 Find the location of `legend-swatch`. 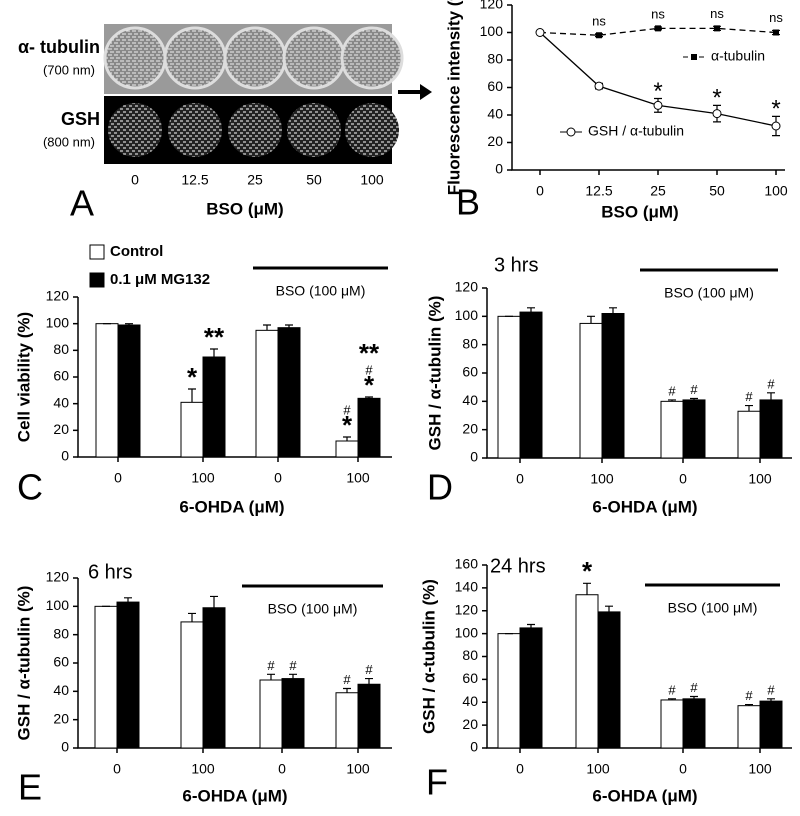

legend-swatch is located at coordinates (97, 252).